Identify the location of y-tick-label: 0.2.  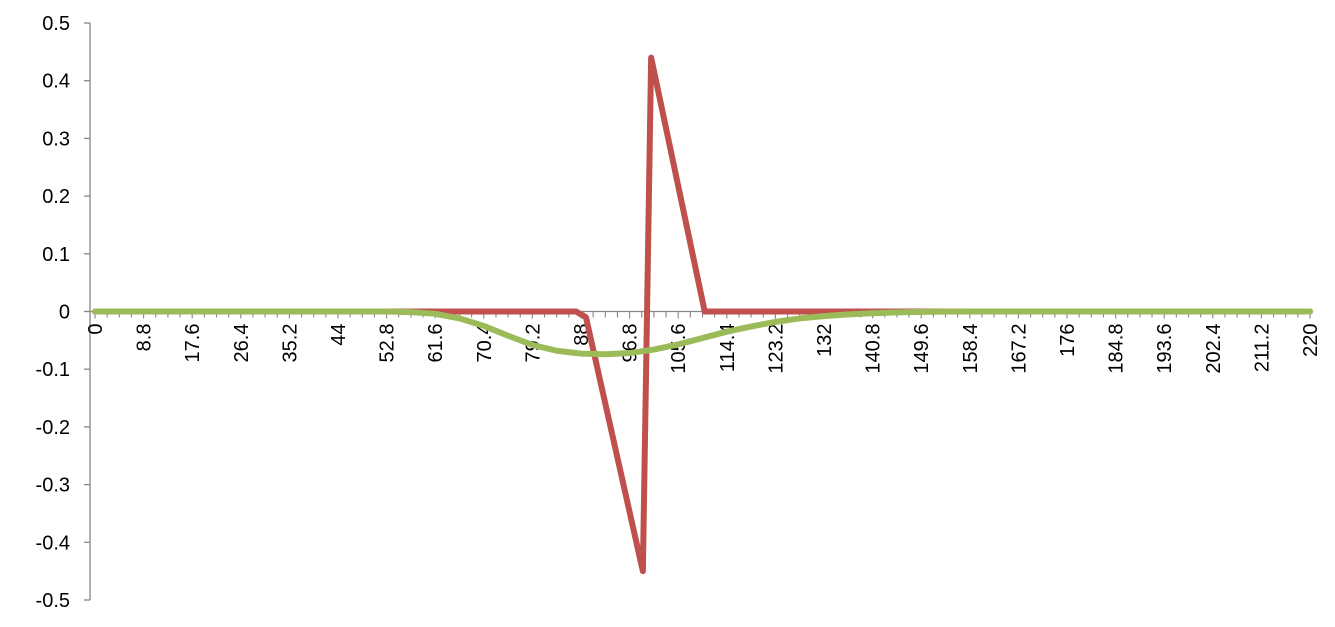
(56, 197).